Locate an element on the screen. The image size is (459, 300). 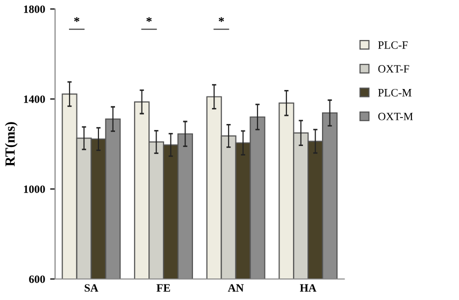
y-tick-label: 600 is located at coordinates (37, 279).